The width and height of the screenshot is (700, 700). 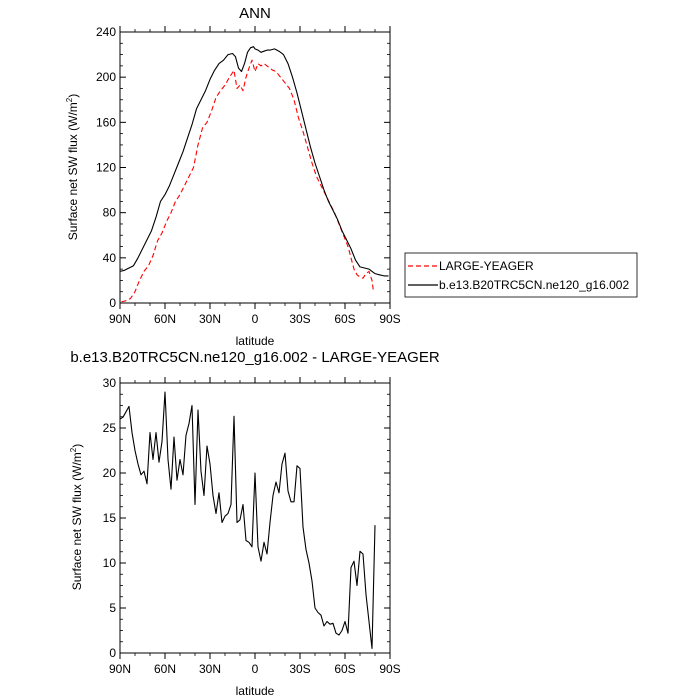 I want to click on chart-bottom-x-tick-label: 30N, so click(x=210, y=669).